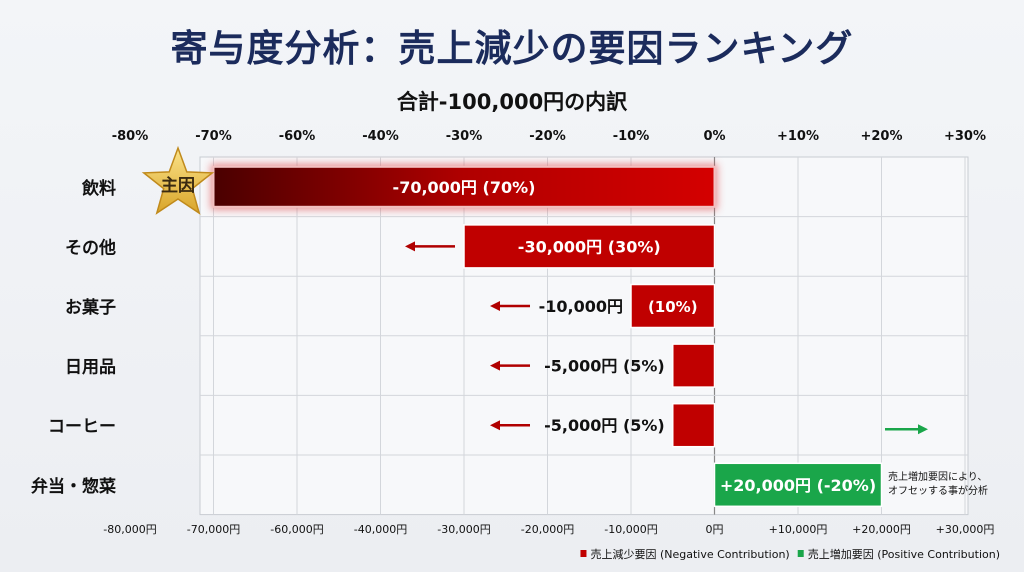  Describe the element at coordinates (630, 529) in the screenshot. I see `bottom-axis-tick: -10,000円` at that location.